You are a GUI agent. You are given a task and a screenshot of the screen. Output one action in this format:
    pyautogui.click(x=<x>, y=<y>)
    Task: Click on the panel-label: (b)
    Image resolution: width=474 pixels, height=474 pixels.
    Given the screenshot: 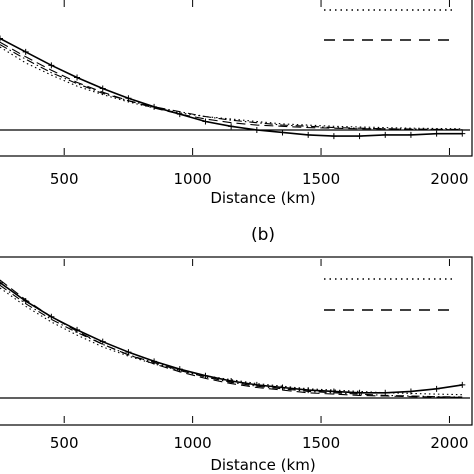 What is the action you would take?
    pyautogui.click(x=263, y=235)
    